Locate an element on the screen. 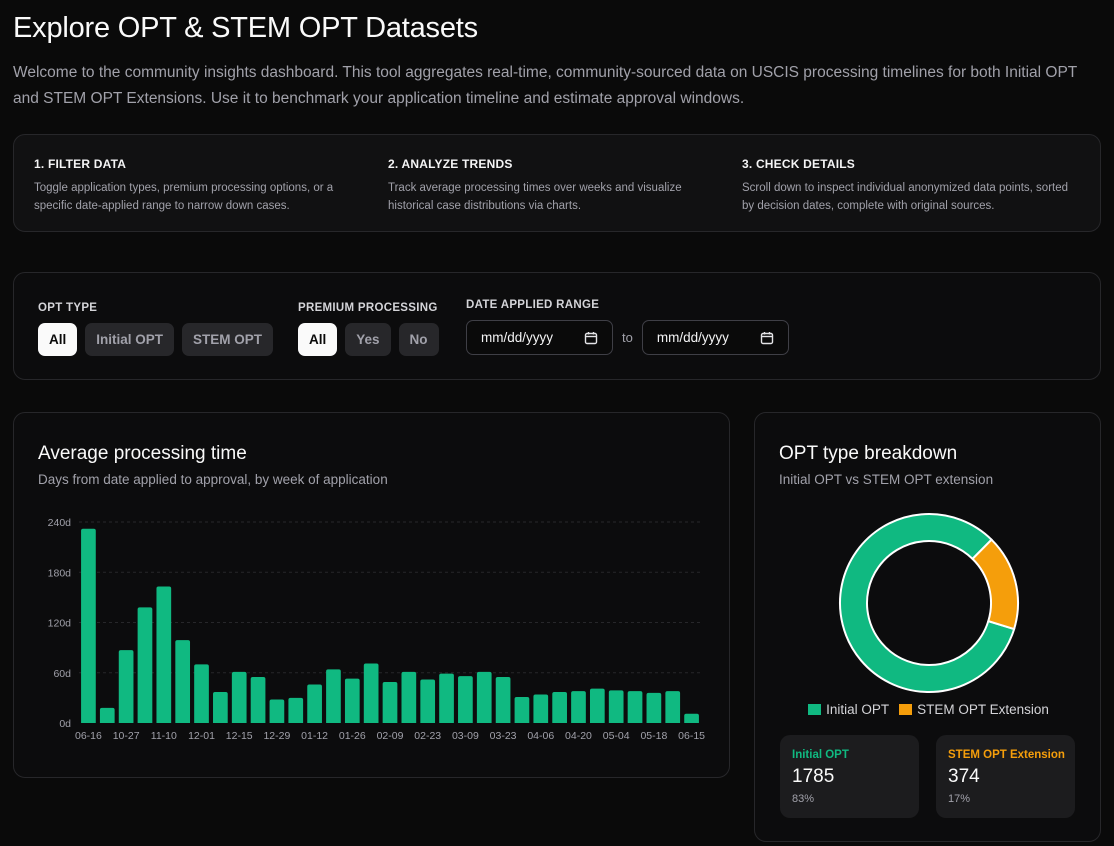  step-title: 1. FILTER DATA is located at coordinates (80, 164).